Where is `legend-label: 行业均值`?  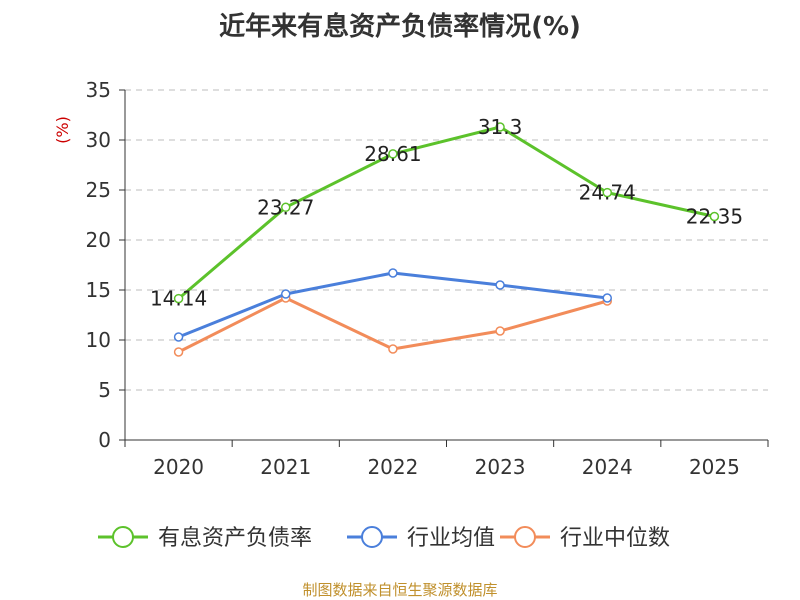 legend-label: 行业均值 is located at coordinates (451, 538).